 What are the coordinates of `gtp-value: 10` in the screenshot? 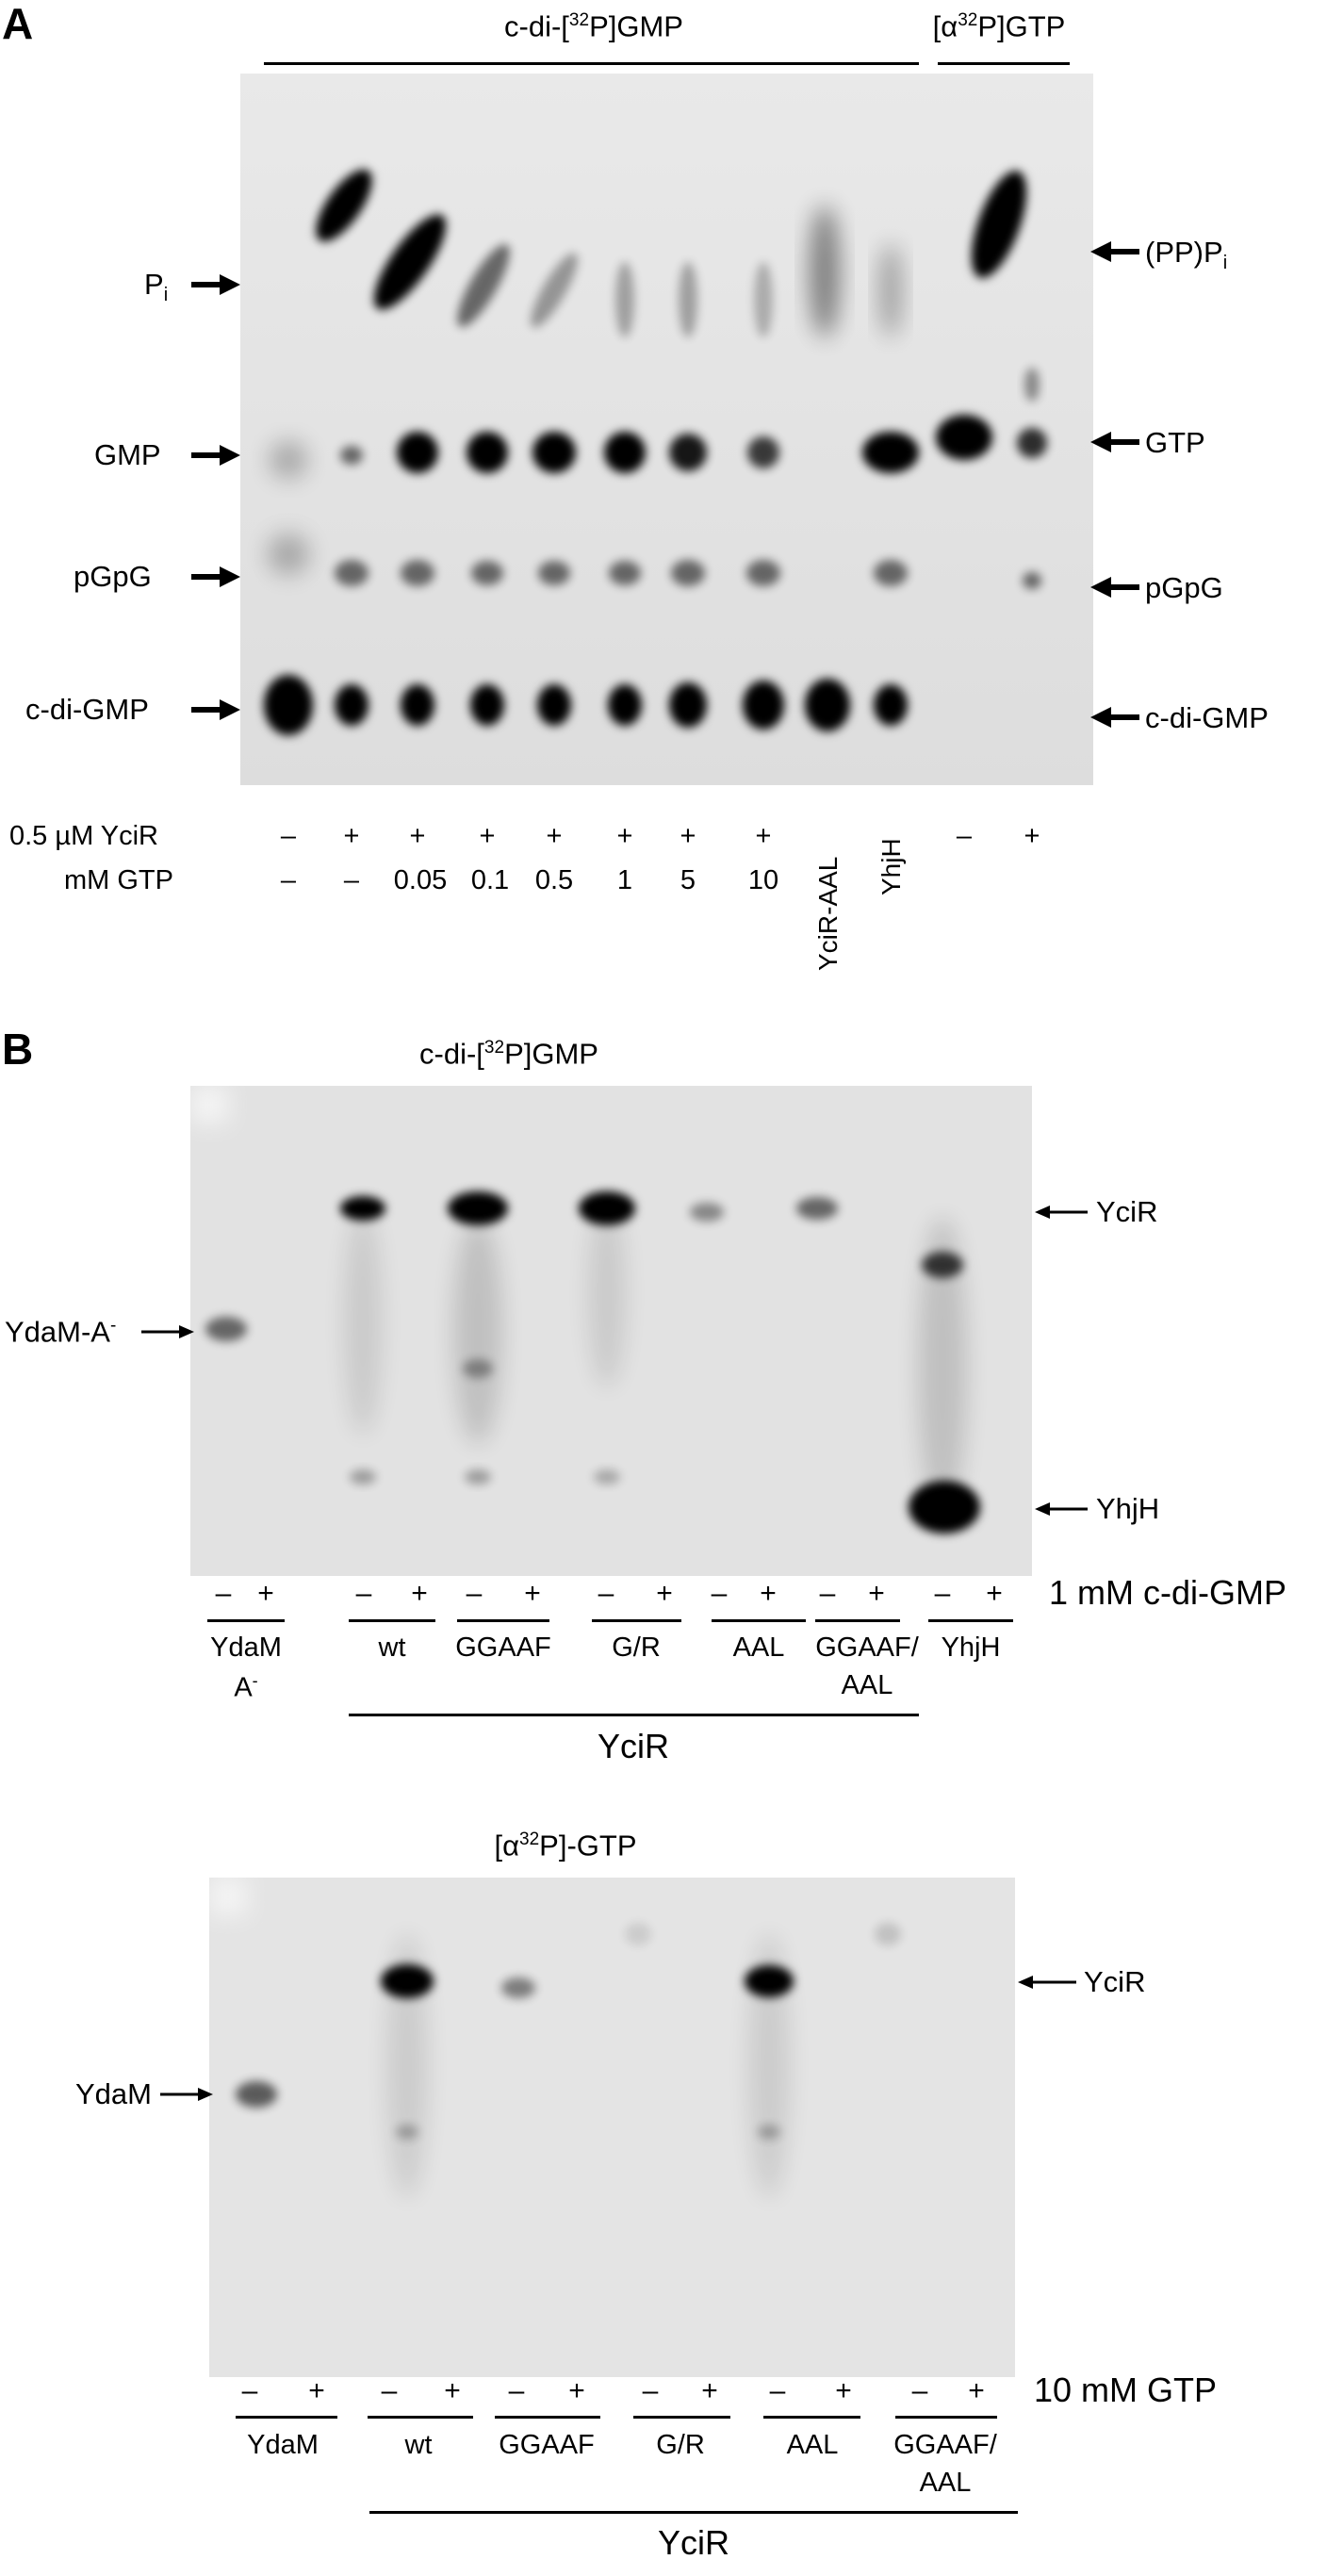 It's located at (763, 880).